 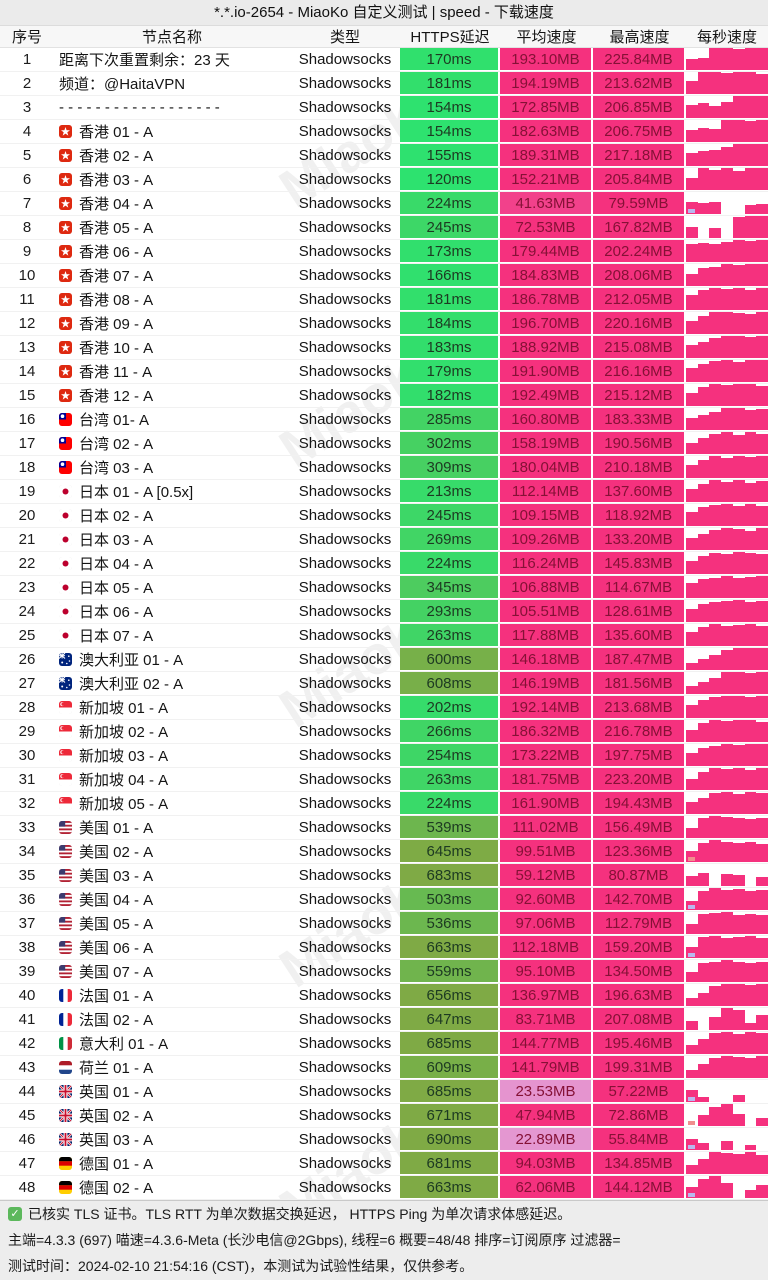 What do you see at coordinates (639, 827) in the screenshot?
I see `max-speed-cell: 156.49MB` at bounding box center [639, 827].